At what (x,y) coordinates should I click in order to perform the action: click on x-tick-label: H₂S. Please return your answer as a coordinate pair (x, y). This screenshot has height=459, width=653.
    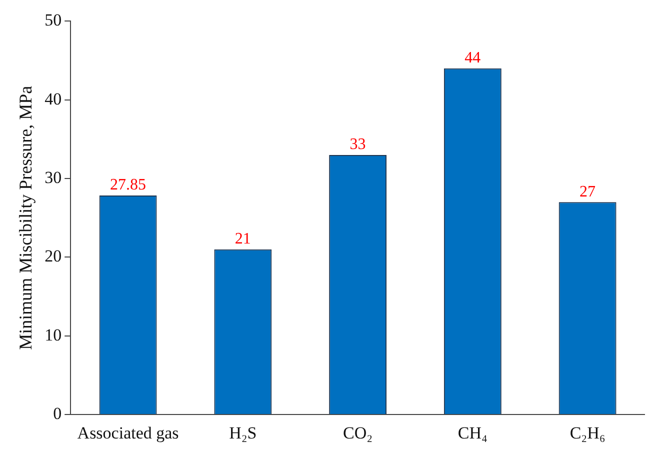
    Looking at the image, I should click on (243, 432).